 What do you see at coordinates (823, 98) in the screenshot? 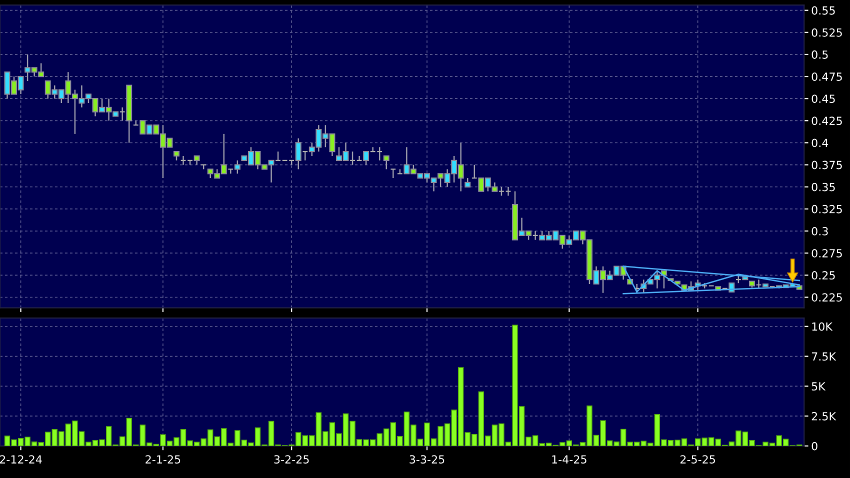
I see `y-tick-label: 0.45` at bounding box center [823, 98].